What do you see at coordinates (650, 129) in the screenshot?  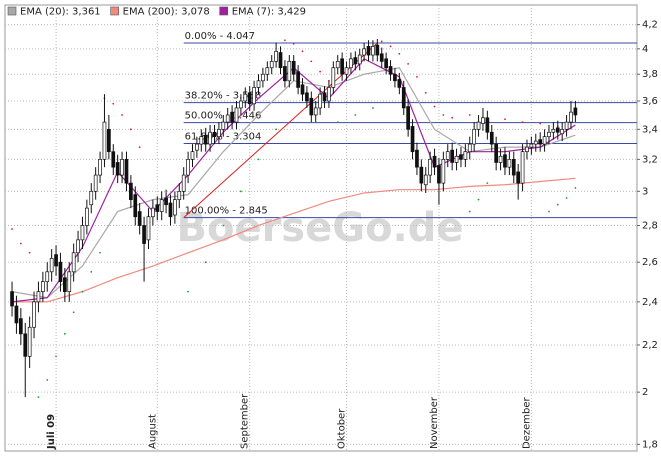 I see `y-tick-label: 3,4` at bounding box center [650, 129].